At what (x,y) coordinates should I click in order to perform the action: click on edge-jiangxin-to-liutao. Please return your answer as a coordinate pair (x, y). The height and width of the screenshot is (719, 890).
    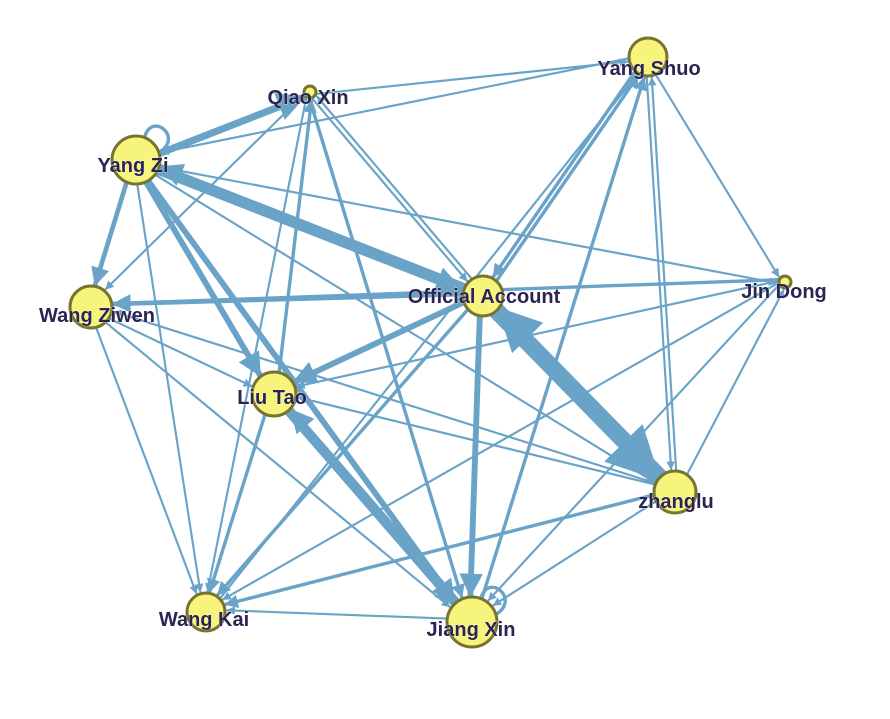
    Looking at the image, I should click on (374, 506).